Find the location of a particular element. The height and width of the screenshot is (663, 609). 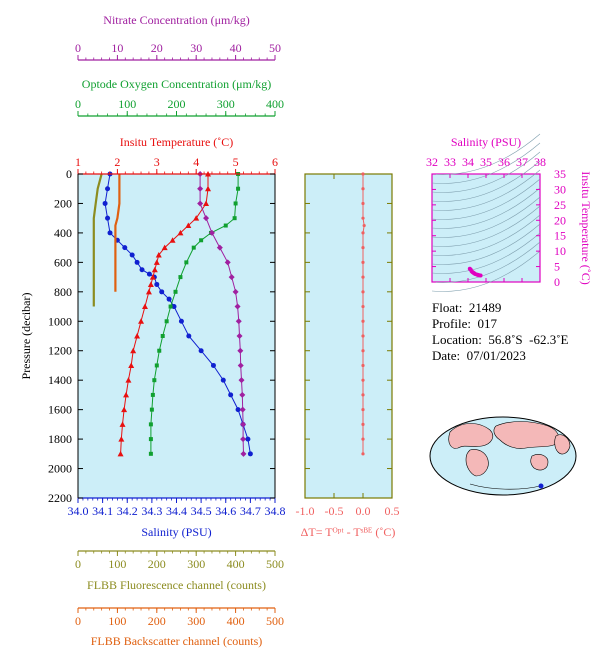

float-id: Float: 21489 is located at coordinates (467, 307).